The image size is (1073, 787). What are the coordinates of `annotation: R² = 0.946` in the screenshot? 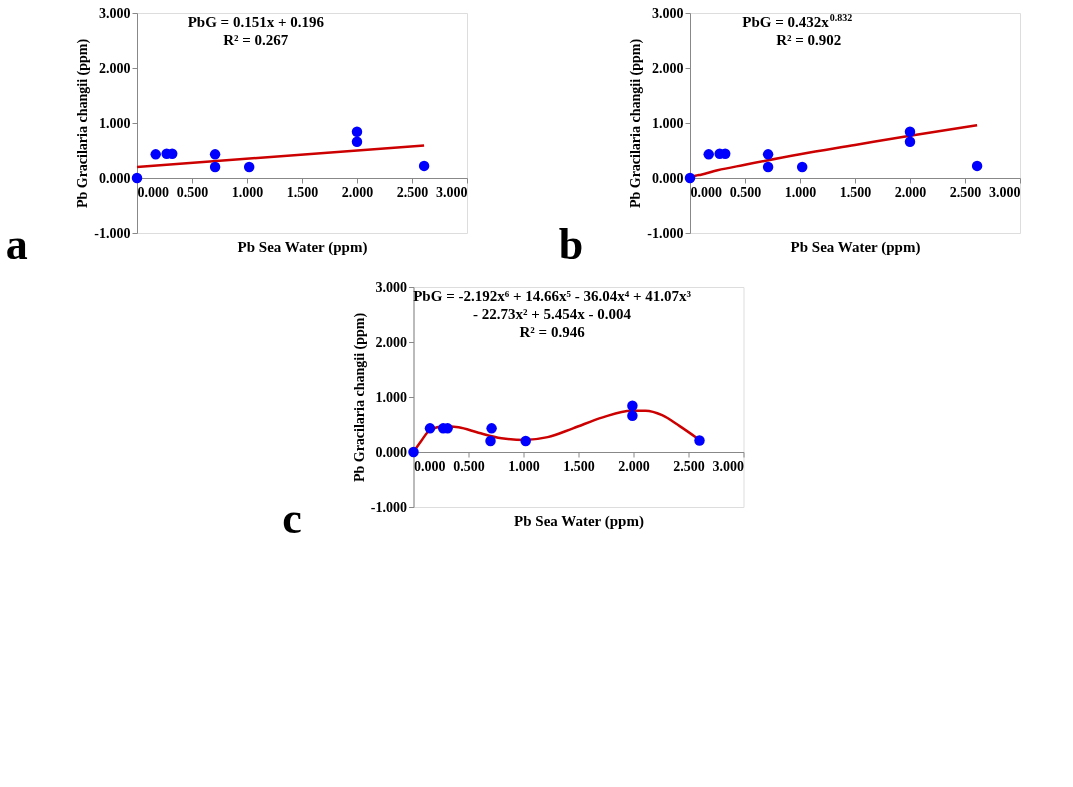 It's located at (552, 332).